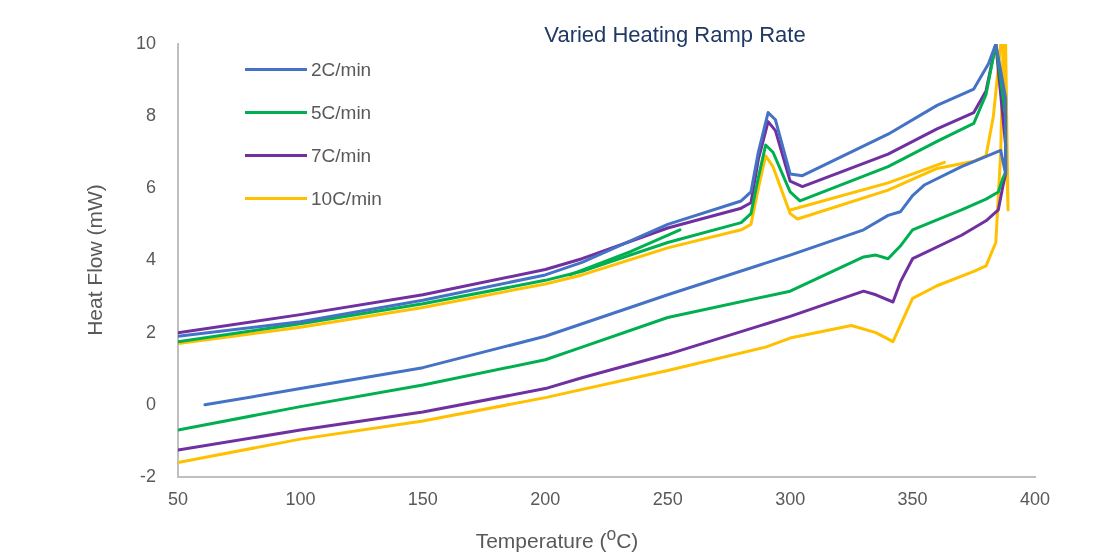  Describe the element at coordinates (178, 498) in the screenshot. I see `x-tick-label: 50` at that location.